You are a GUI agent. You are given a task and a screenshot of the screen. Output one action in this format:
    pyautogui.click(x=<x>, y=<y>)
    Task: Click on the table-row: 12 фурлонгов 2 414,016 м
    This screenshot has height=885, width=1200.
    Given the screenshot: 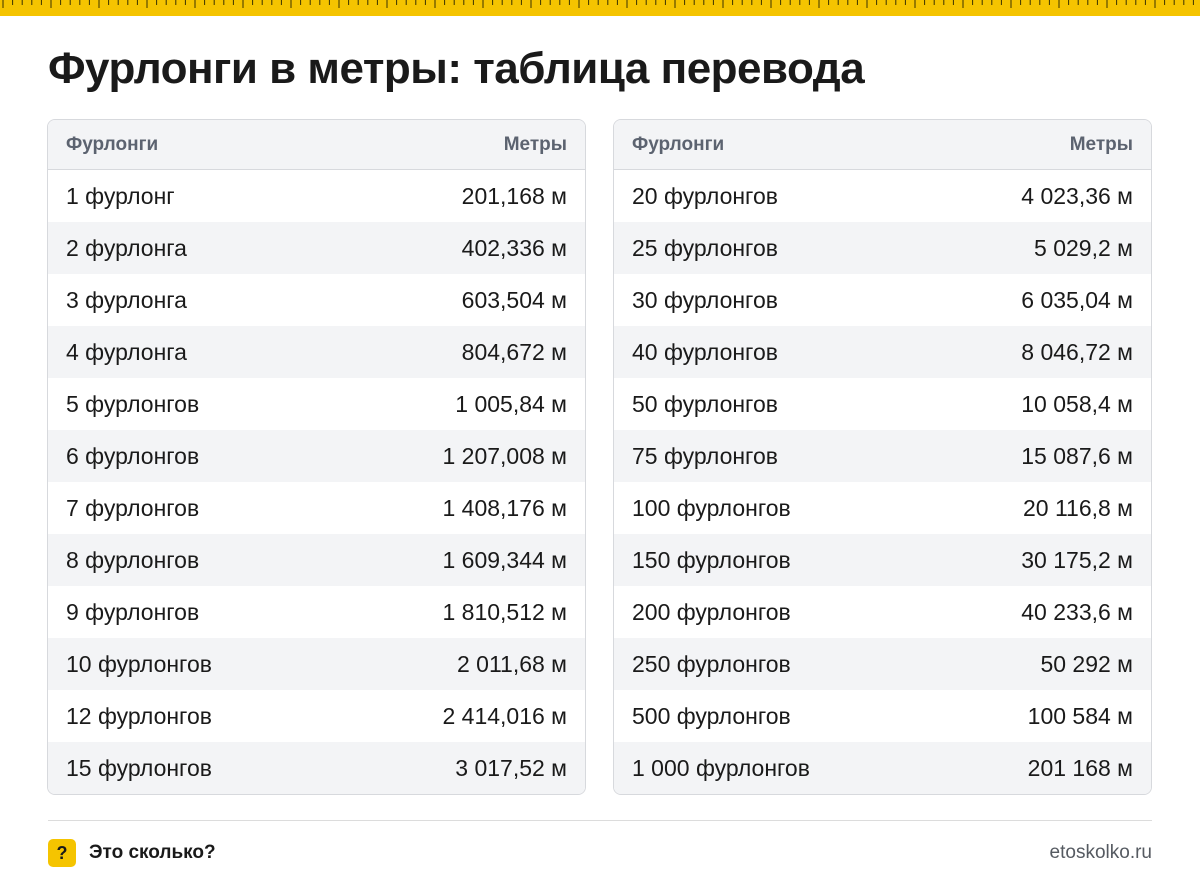 What is the action you would take?
    pyautogui.click(x=316, y=716)
    